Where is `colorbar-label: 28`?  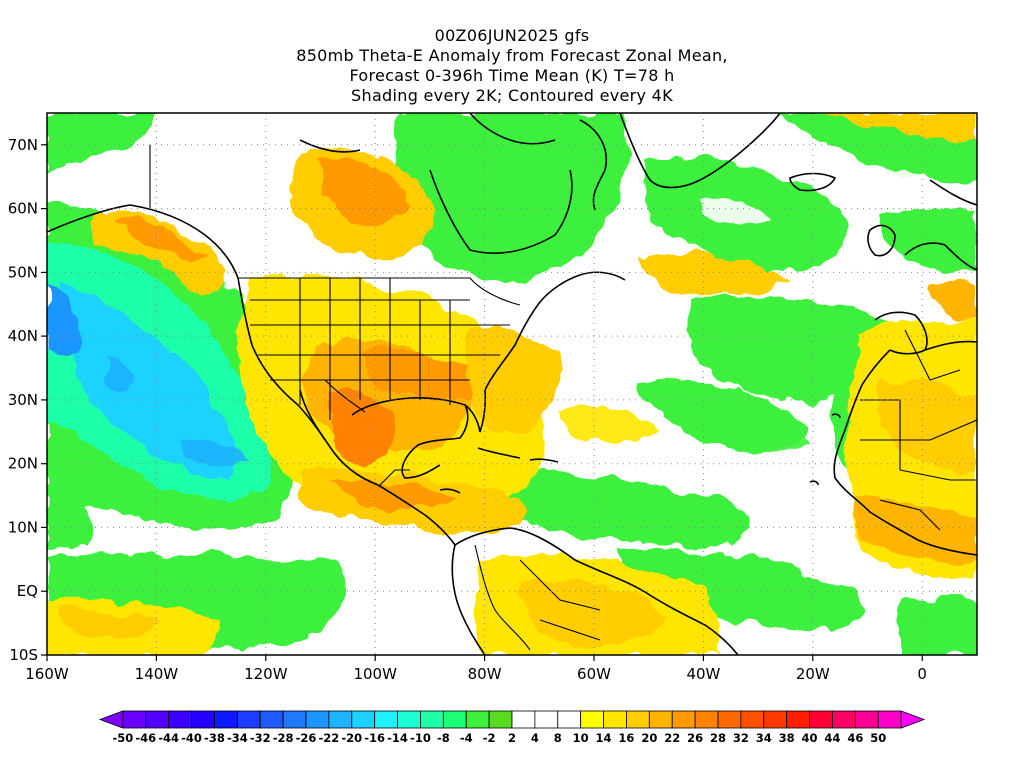 colorbar-label: 28 is located at coordinates (718, 738).